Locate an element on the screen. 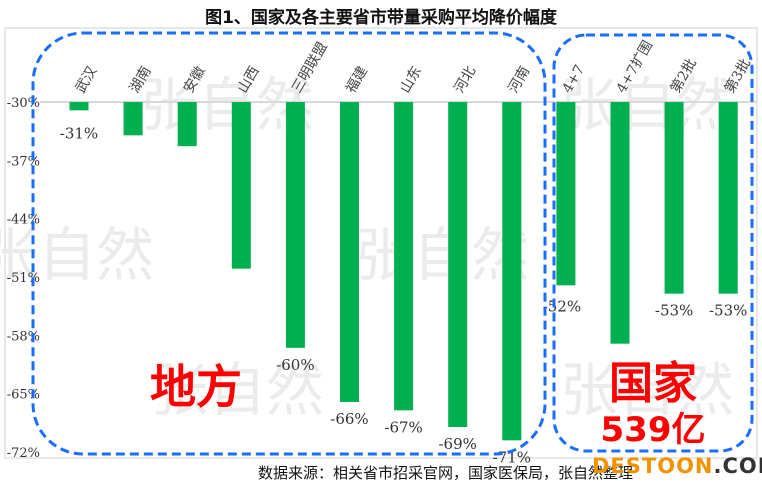 The width and height of the screenshot is (762, 490). data-label: -31% is located at coordinates (79, 133).